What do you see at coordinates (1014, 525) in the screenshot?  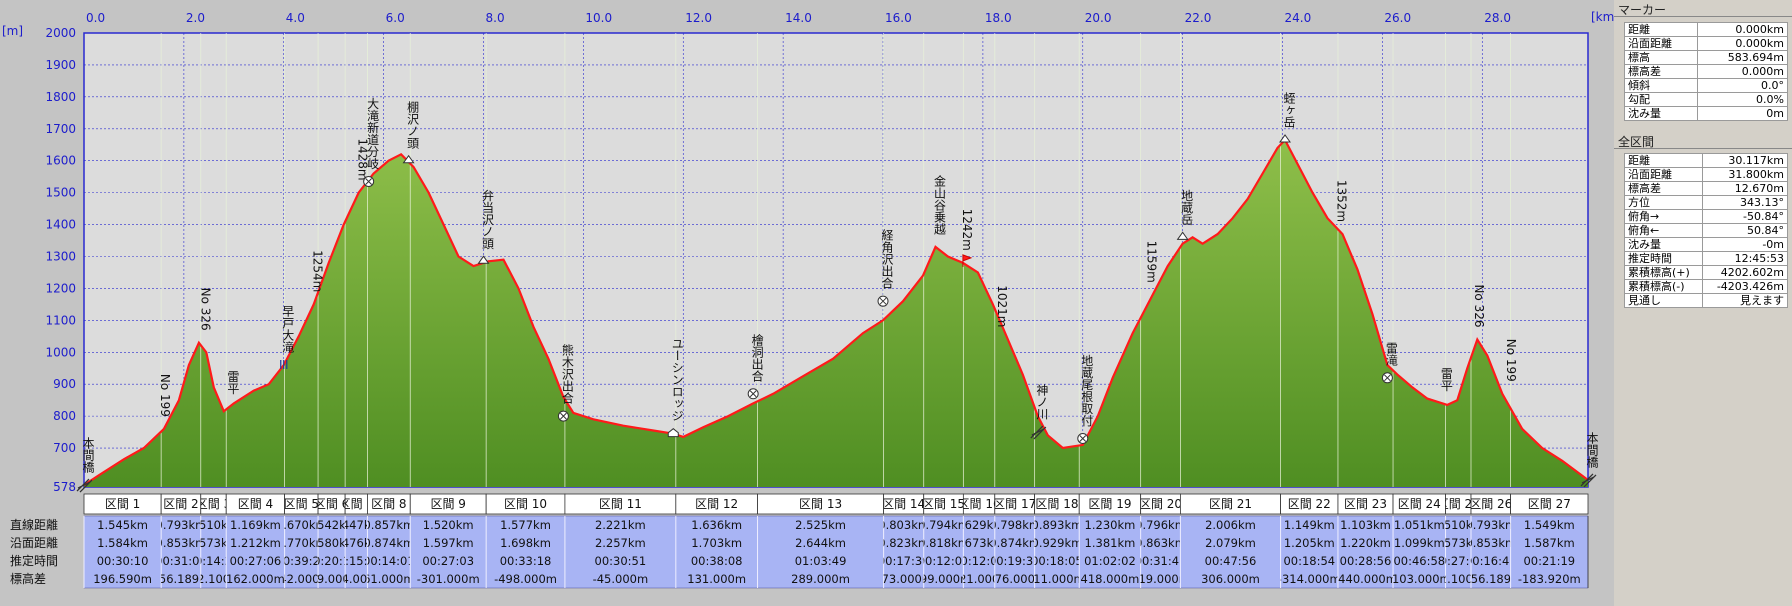 I see `section-dist-value: 0.798km` at bounding box center [1014, 525].